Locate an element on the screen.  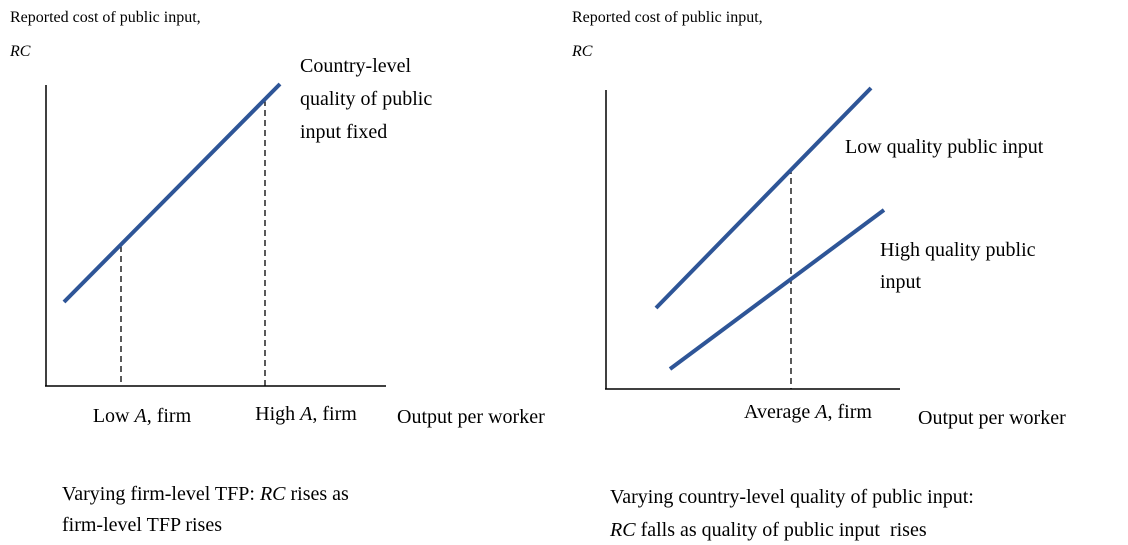
curve-label: input fixed is located at coordinates (343, 132).